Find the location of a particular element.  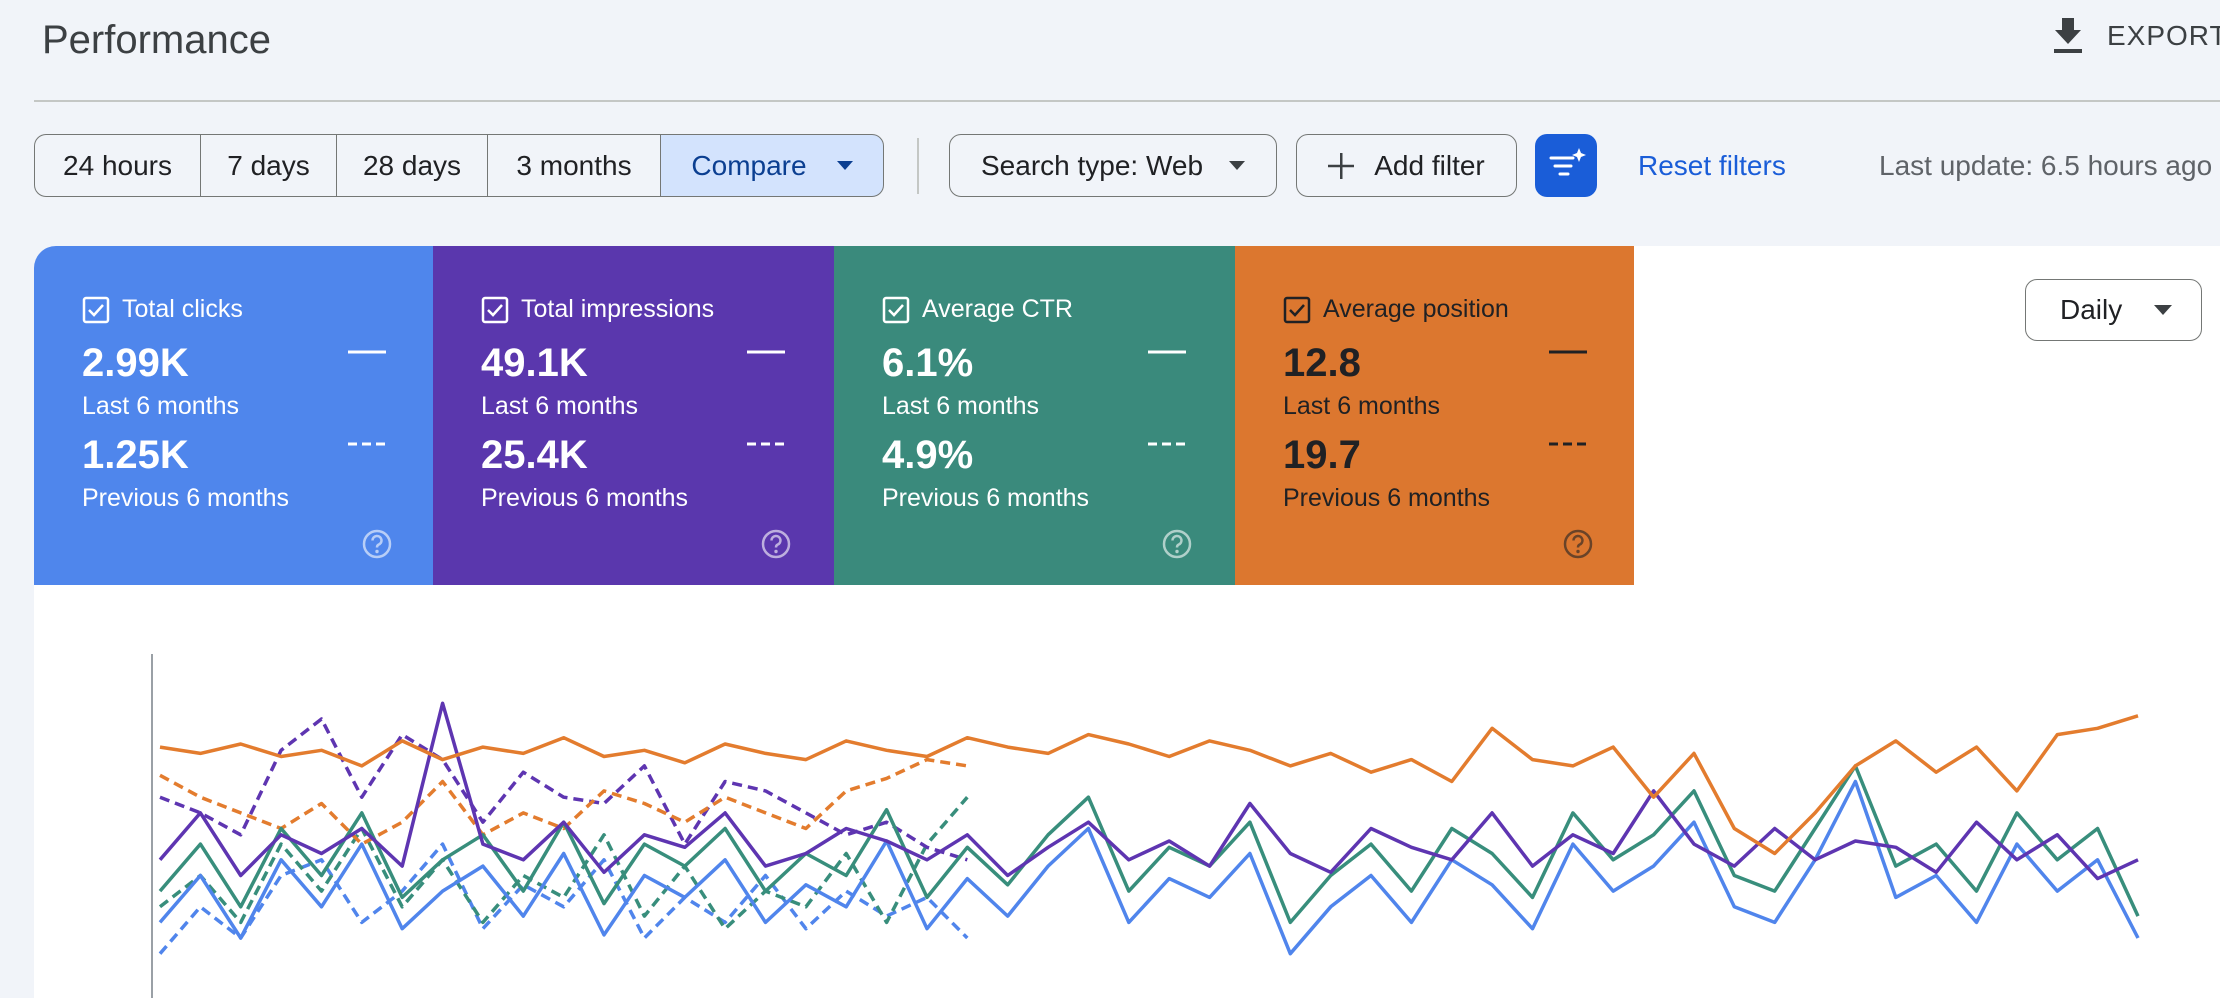

previous-value: 4.9% is located at coordinates (928, 455).